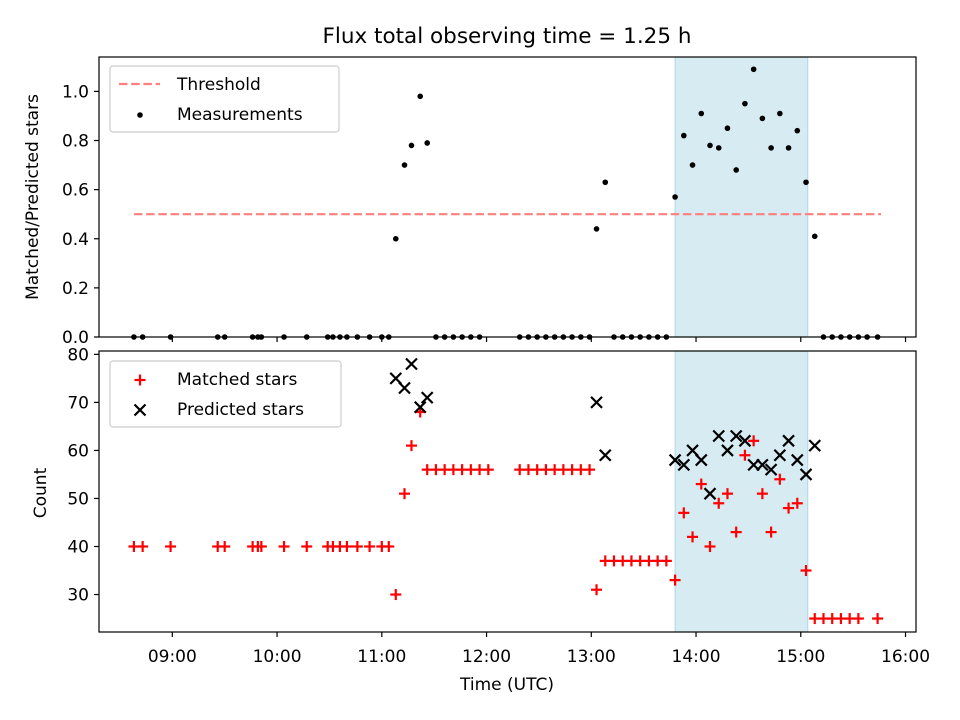 The image size is (960, 720). What do you see at coordinates (905, 657) in the screenshot?
I see `x-tick-label: 16:00` at bounding box center [905, 657].